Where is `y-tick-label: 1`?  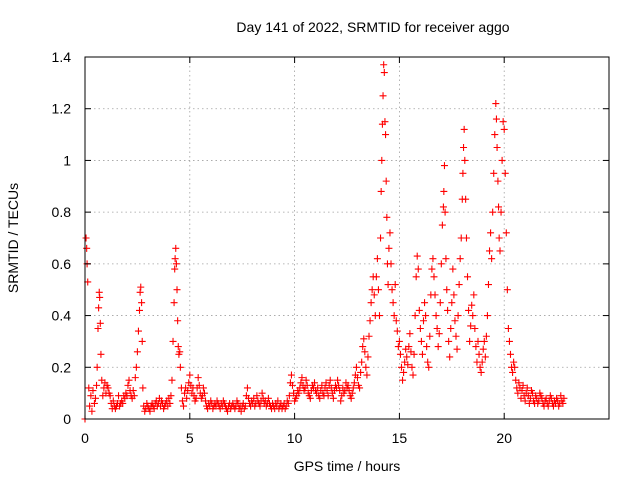
y-tick-label: 1 is located at coordinates (67, 160).